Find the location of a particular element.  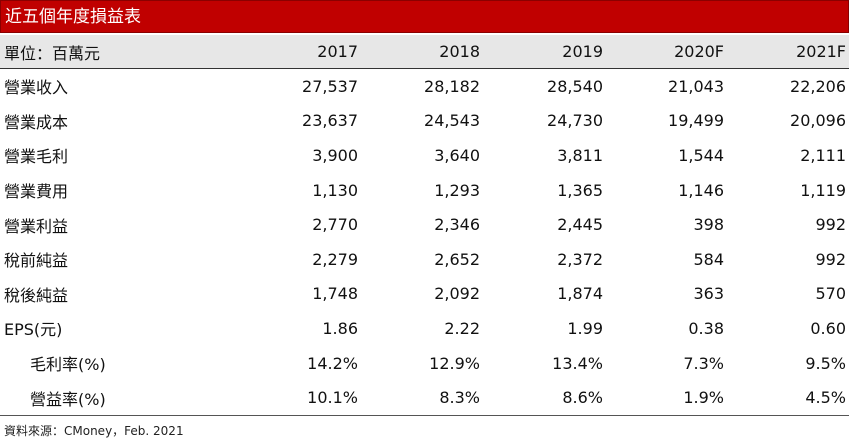

row-label: 營業收入 is located at coordinates (36, 88).